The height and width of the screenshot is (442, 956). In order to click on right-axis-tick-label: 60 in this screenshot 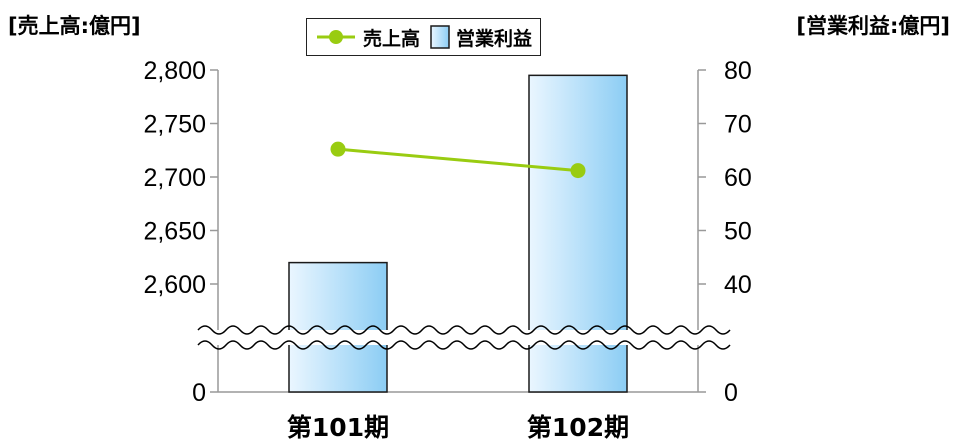, I will do `click(738, 178)`.